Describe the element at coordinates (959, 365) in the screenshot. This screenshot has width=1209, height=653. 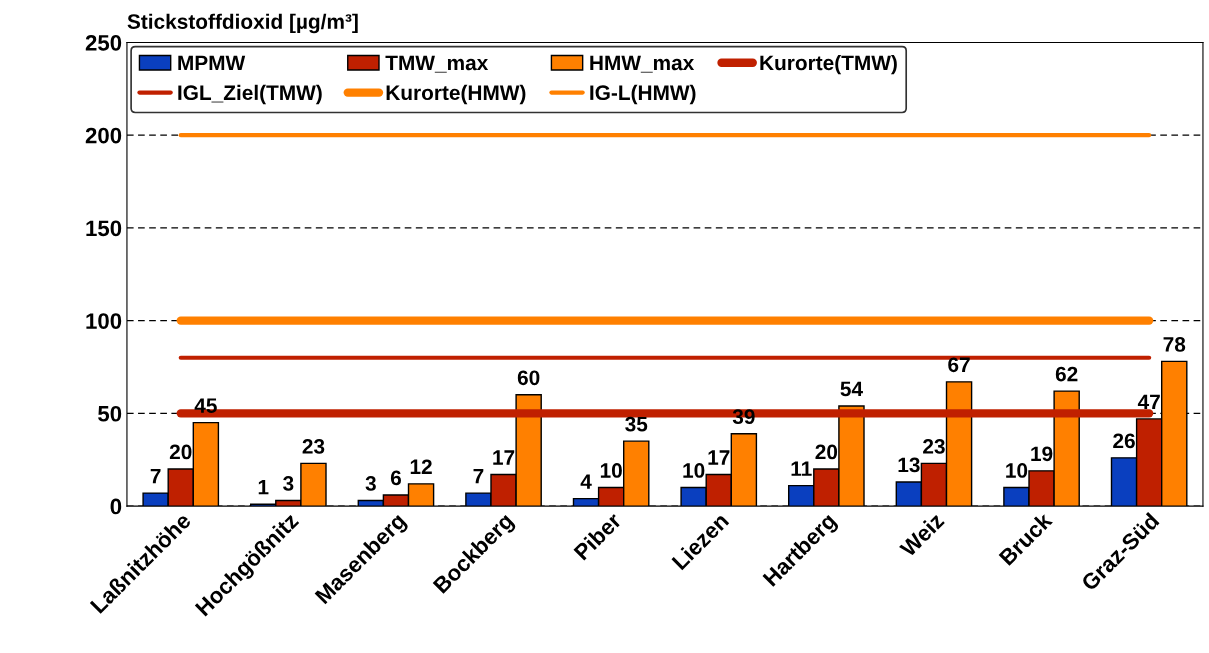
I see `data-label: 67` at that location.